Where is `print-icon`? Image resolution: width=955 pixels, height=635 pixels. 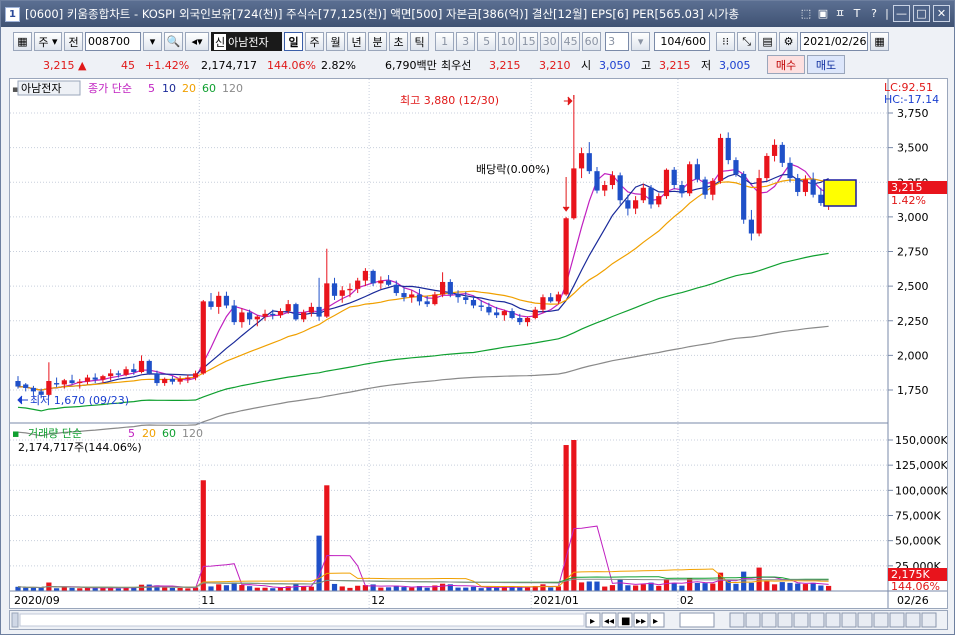
print-icon is located at coordinates (881, 620).